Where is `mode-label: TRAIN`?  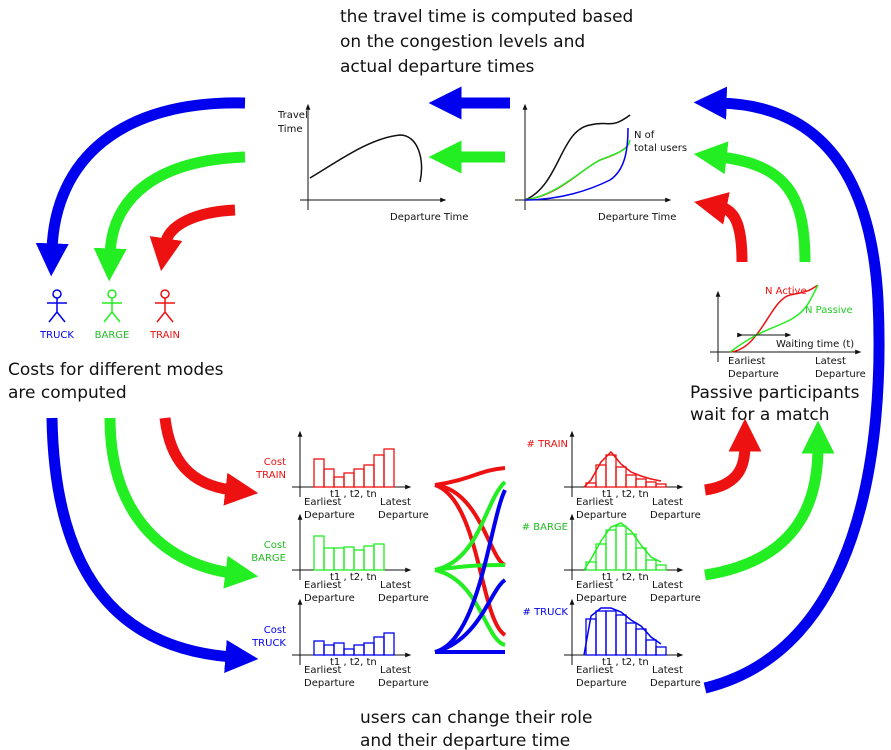
mode-label: TRAIN is located at coordinates (164, 335).